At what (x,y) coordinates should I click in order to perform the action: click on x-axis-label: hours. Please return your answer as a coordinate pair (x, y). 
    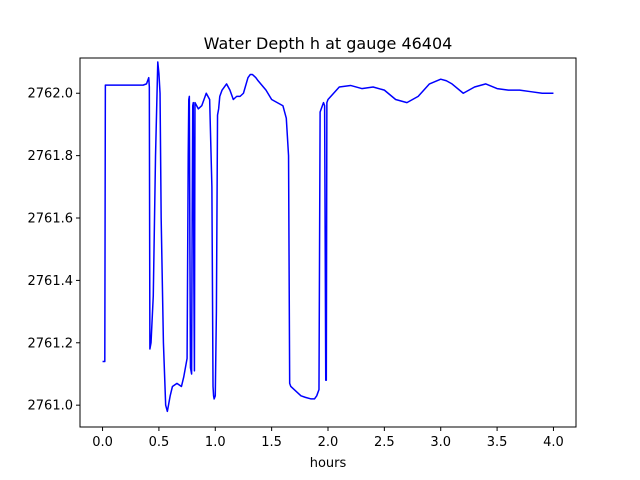
    Looking at the image, I should click on (328, 463).